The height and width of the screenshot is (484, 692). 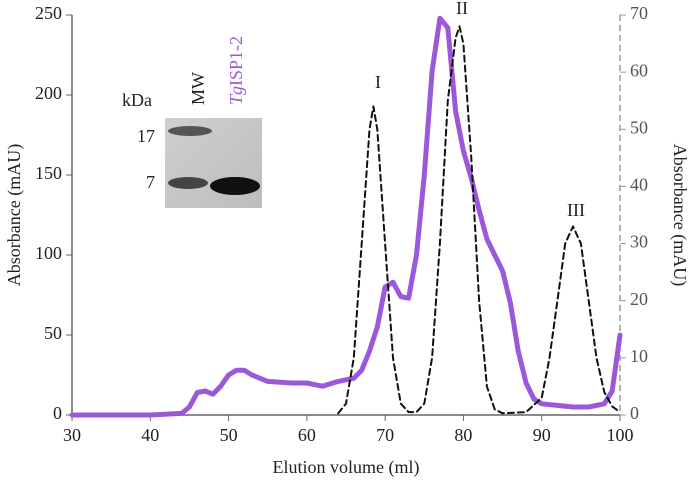 What do you see at coordinates (679, 215) in the screenshot?
I see `y2-axis-label: Absorbance (mAU)` at bounding box center [679, 215].